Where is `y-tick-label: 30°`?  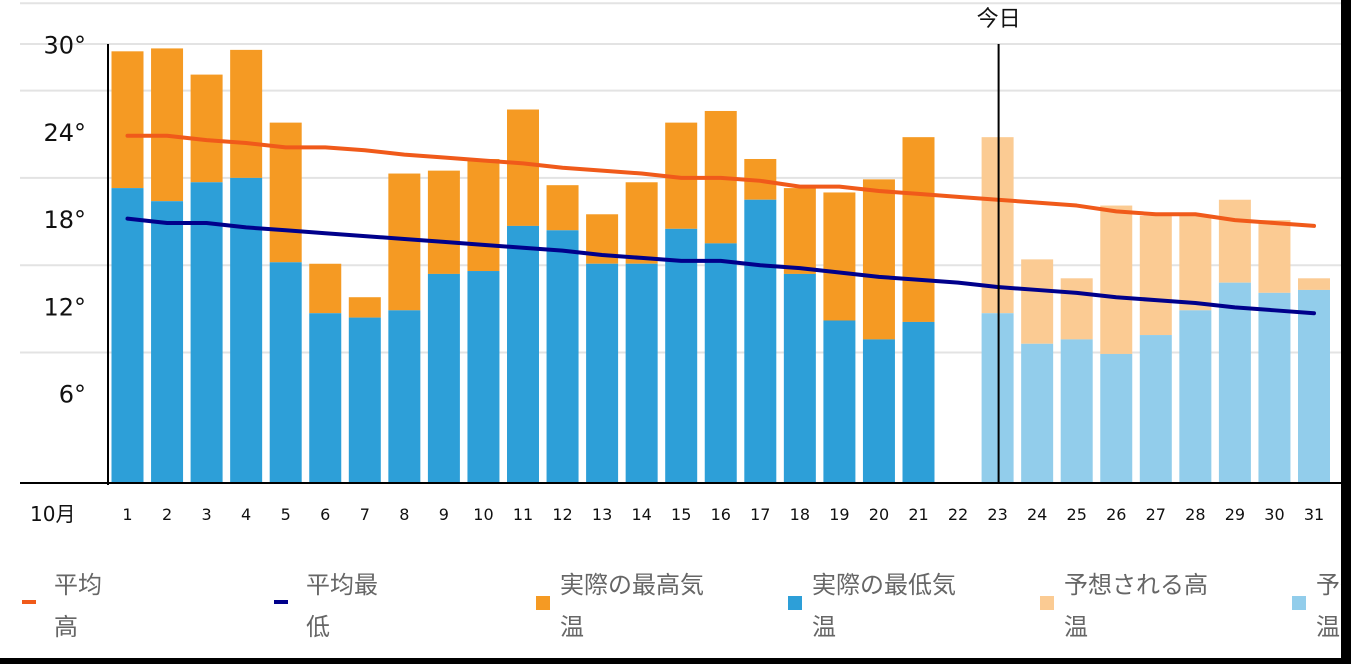 y-tick-label: 30° is located at coordinates (64, 46).